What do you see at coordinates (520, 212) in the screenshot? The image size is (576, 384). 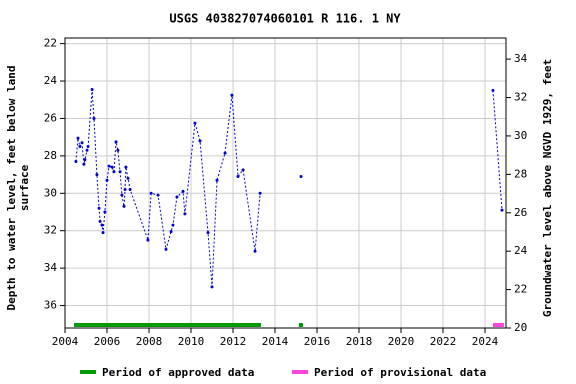 I see `y2-tick-label: 26` at bounding box center [520, 212].